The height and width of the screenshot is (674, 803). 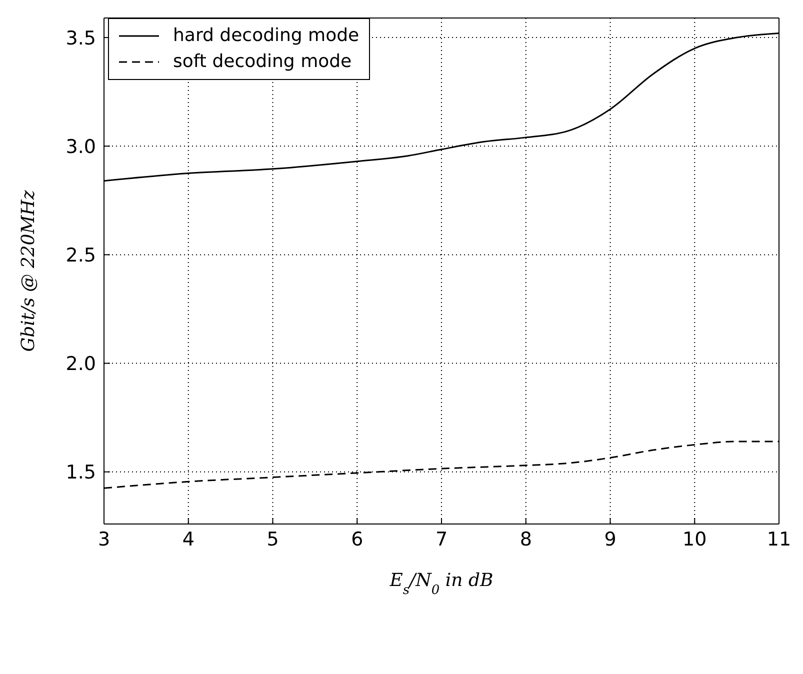 What do you see at coordinates (694, 539) in the screenshot?
I see `x-tick-label: 10` at bounding box center [694, 539].